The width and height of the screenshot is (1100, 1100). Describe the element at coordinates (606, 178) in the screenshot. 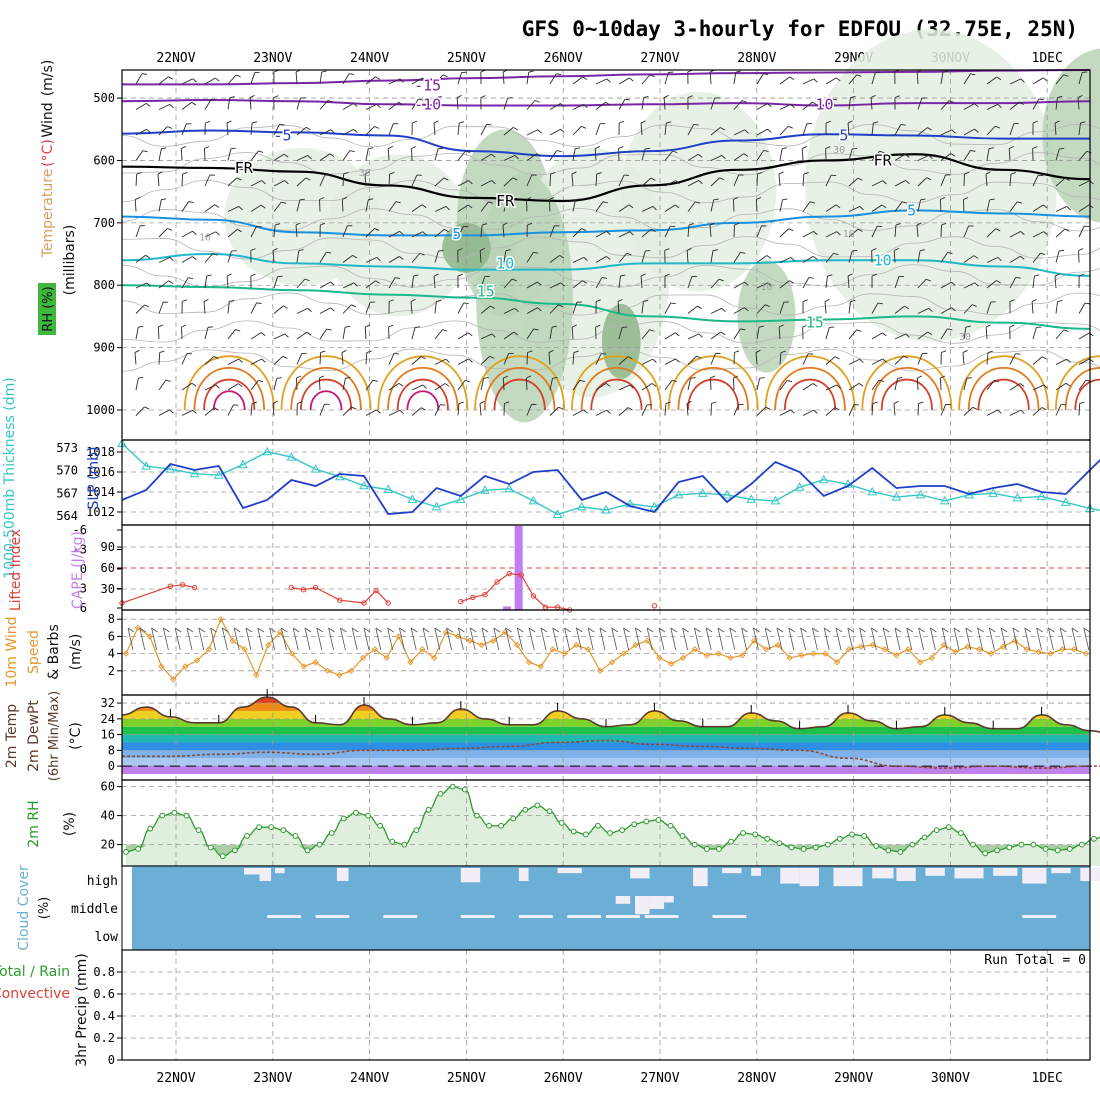

I see `isotherm-line` at that location.